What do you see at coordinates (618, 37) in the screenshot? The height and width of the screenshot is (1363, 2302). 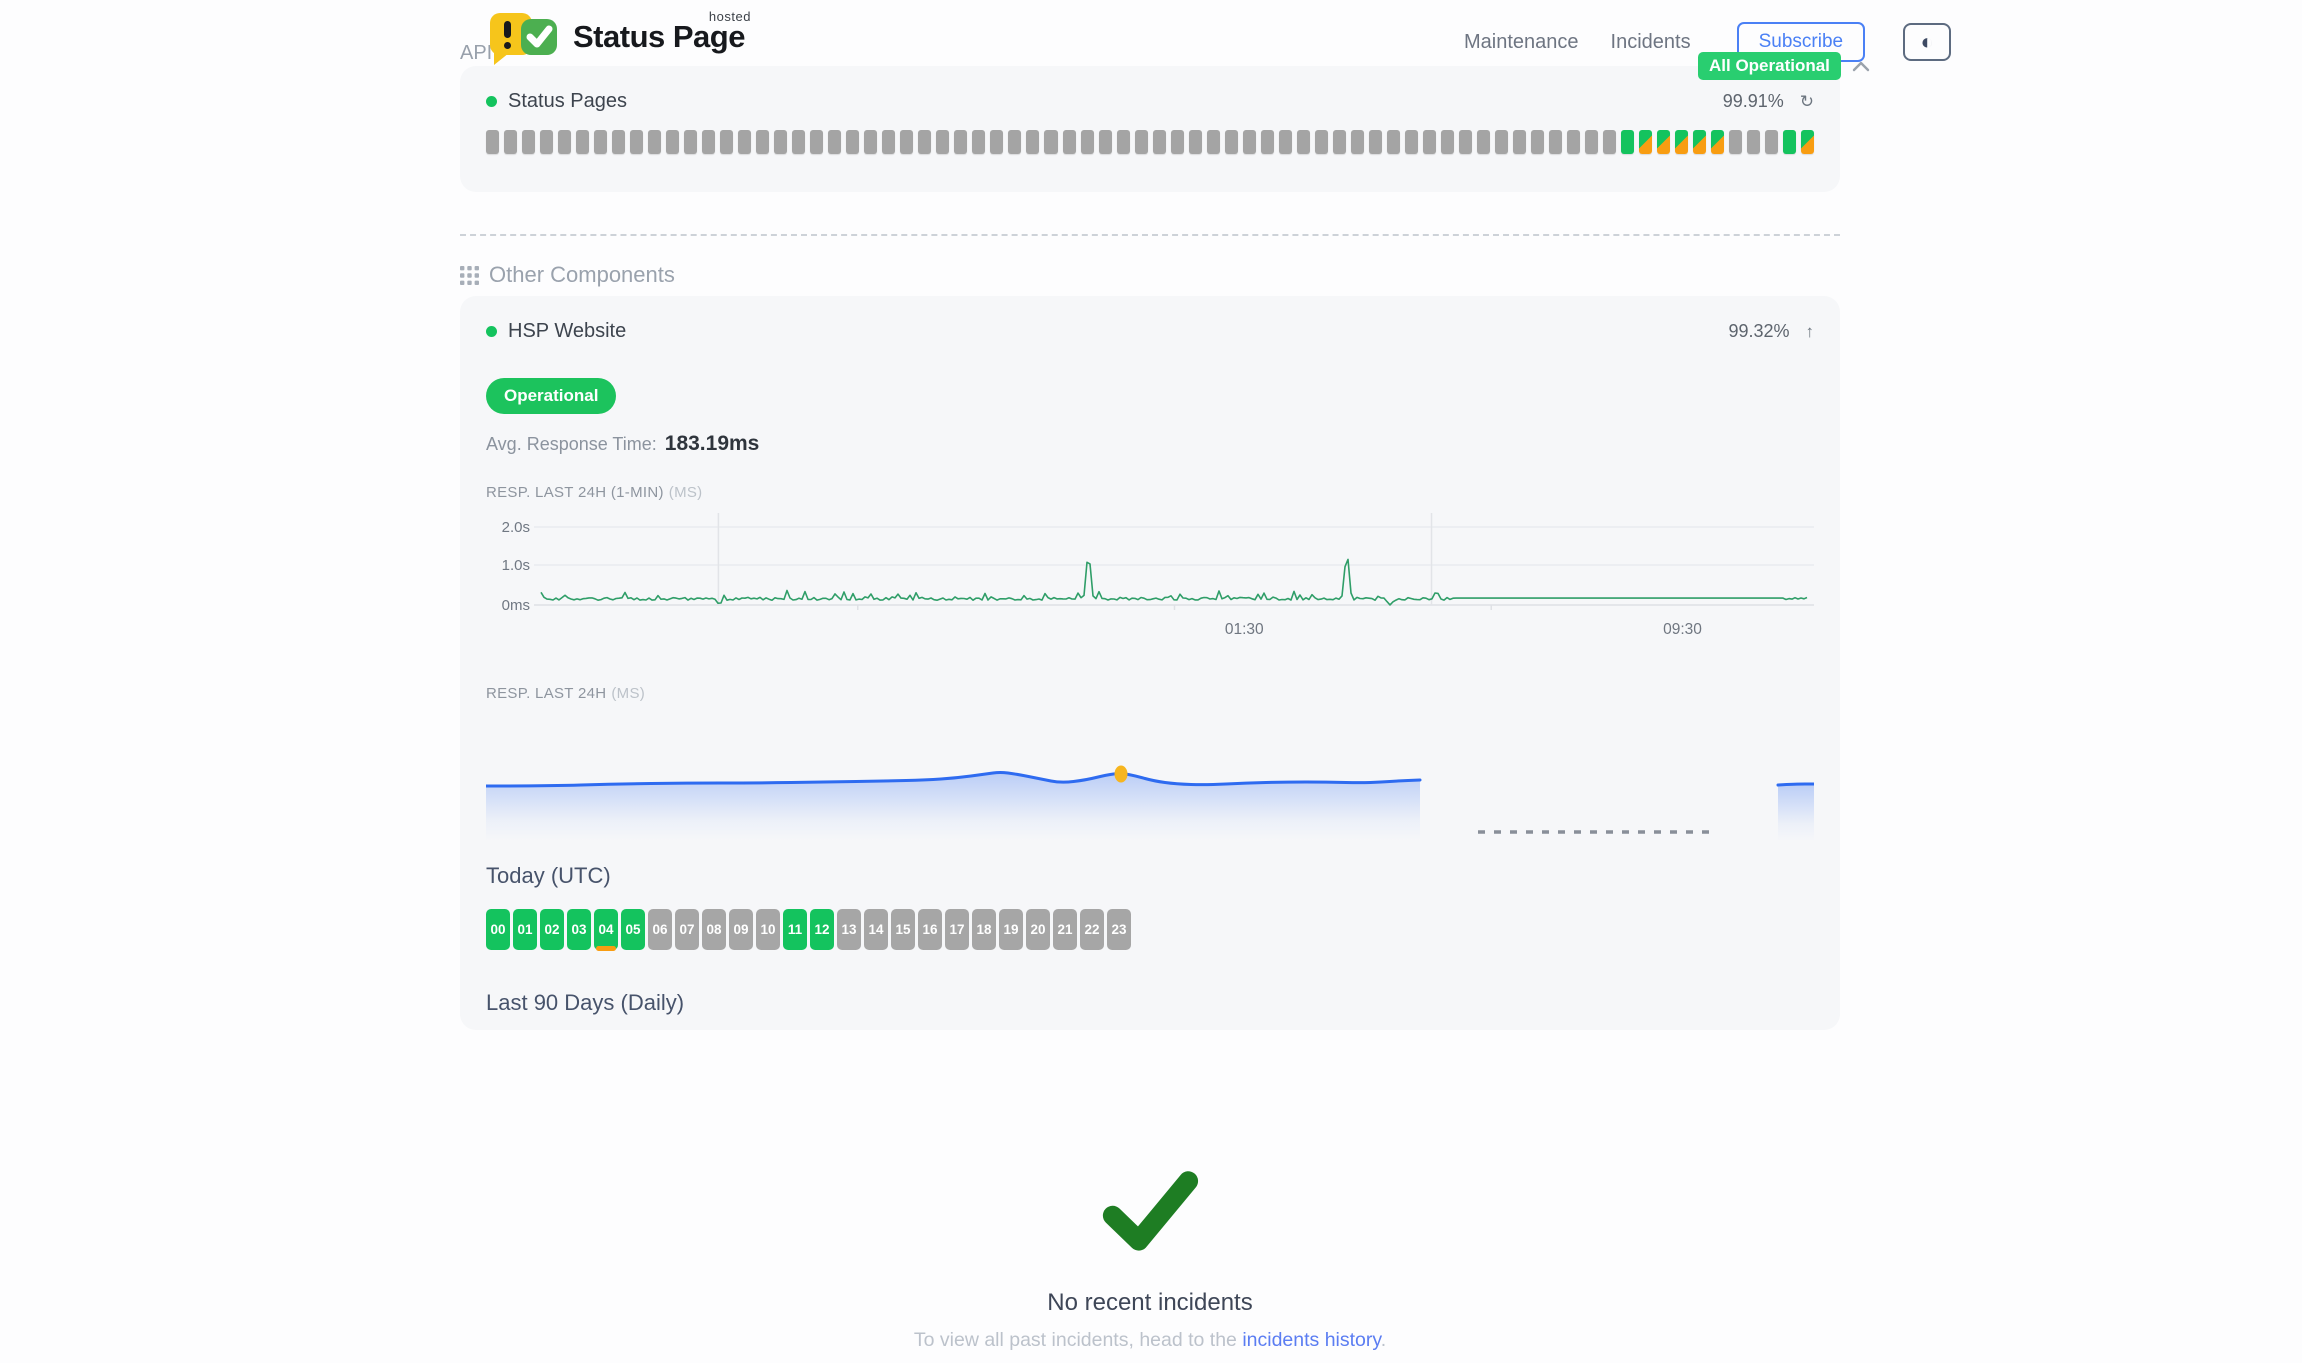 I see `brand-logo: Status Page hosted` at bounding box center [618, 37].